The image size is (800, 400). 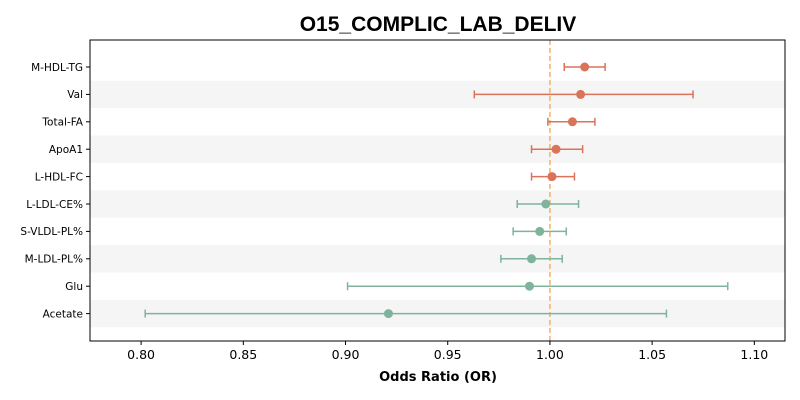 What do you see at coordinates (62, 123) in the screenshot?
I see `y-tick-label: Total-FA` at bounding box center [62, 123].